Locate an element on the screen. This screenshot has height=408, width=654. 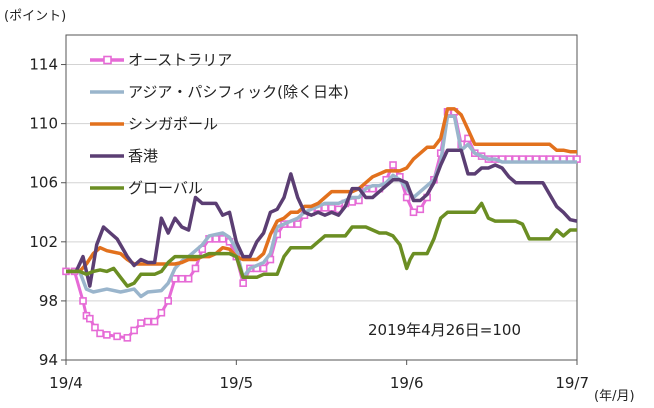
legend-label: シンガポール is located at coordinates (173, 124).